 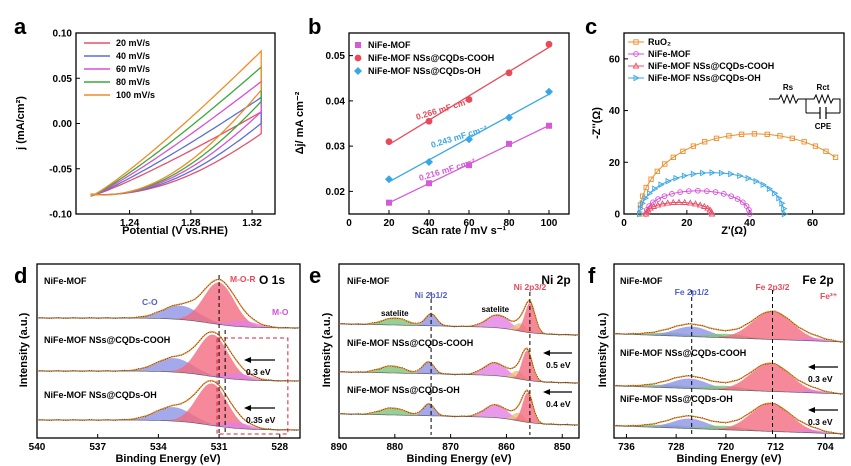 I want to click on peak-label: satelite, so click(x=495, y=309).